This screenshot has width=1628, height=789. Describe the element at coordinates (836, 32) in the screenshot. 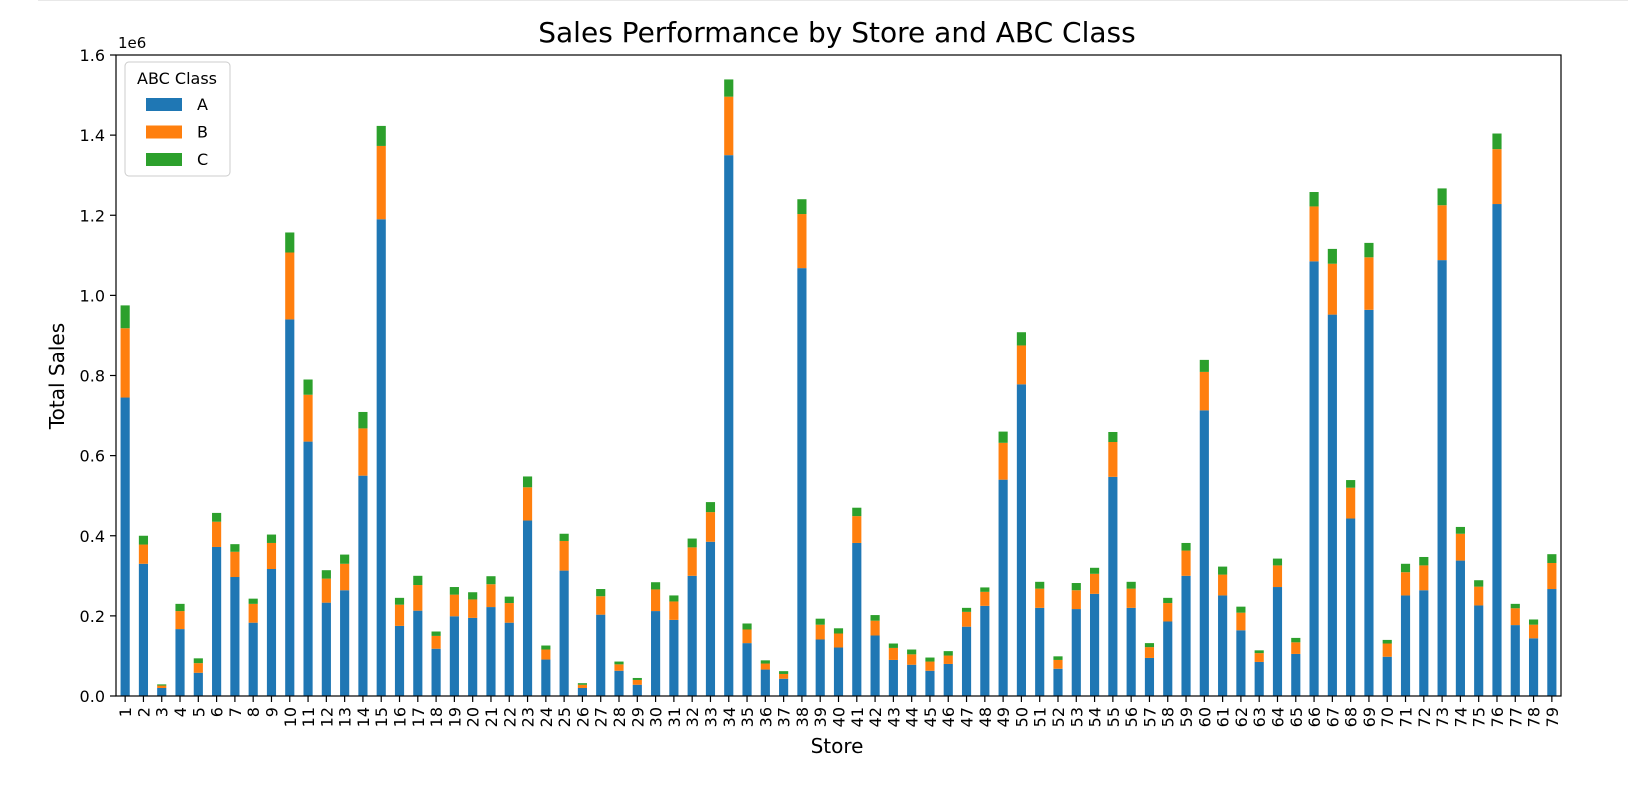

I see `chart-title: Sales Performance by Store and ABC Class` at that location.